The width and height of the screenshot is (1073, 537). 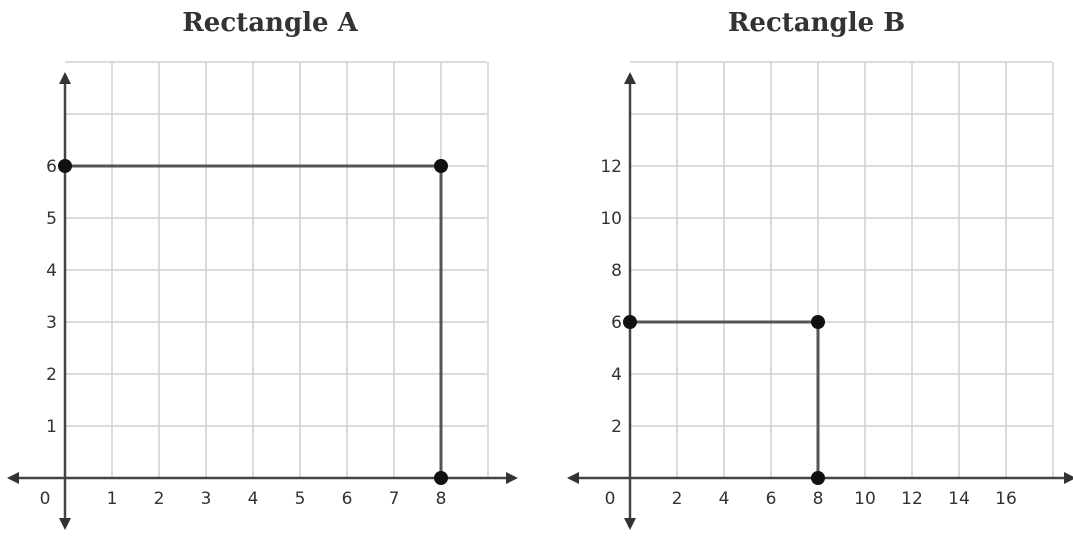 What do you see at coordinates (51, 219) in the screenshot?
I see `y-tick-label: 5` at bounding box center [51, 219].